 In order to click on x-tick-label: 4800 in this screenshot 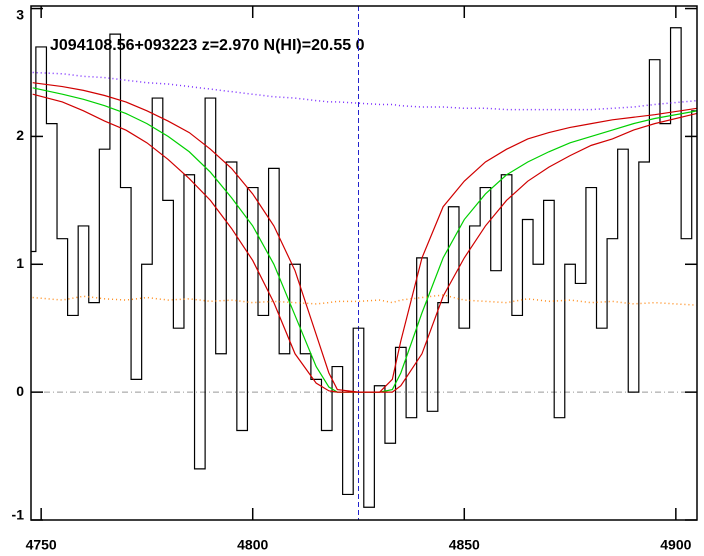, I will do `click(252, 545)`.